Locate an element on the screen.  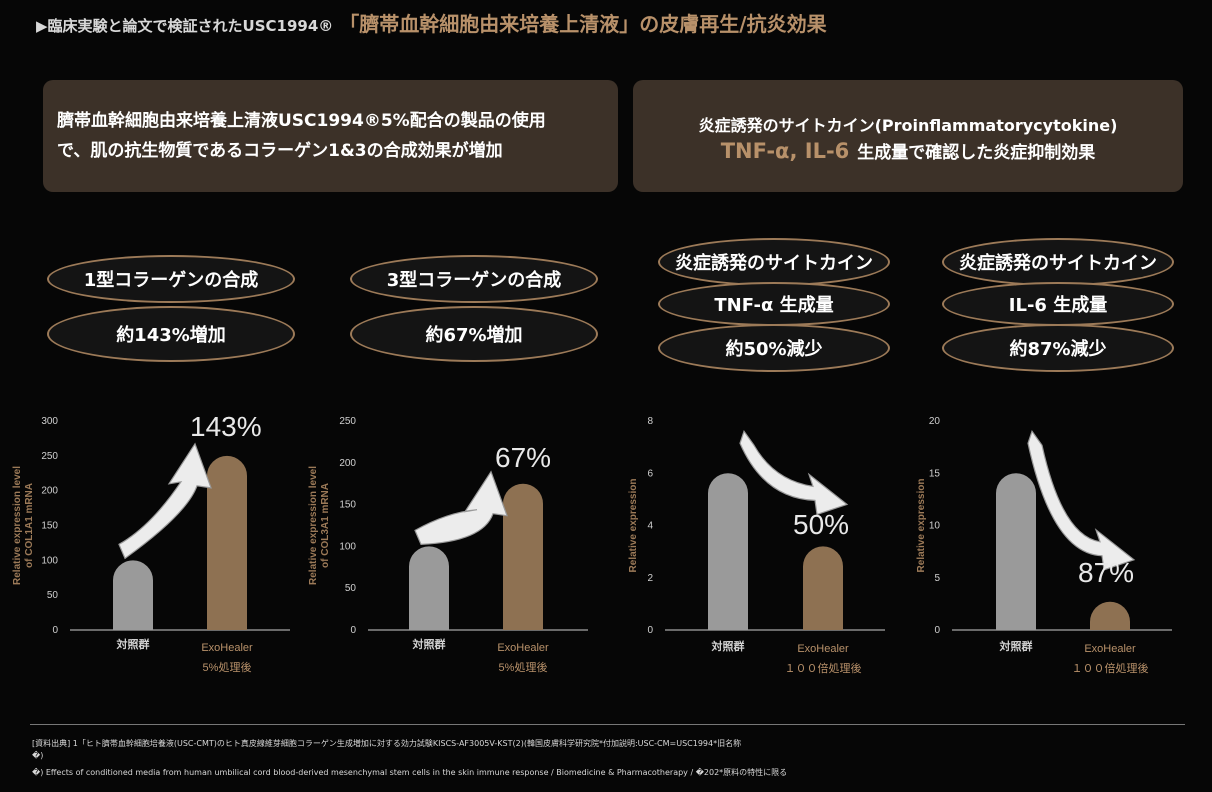
pill-il6-title: 炎症誘発のサイトカイン is located at coordinates (1058, 262).